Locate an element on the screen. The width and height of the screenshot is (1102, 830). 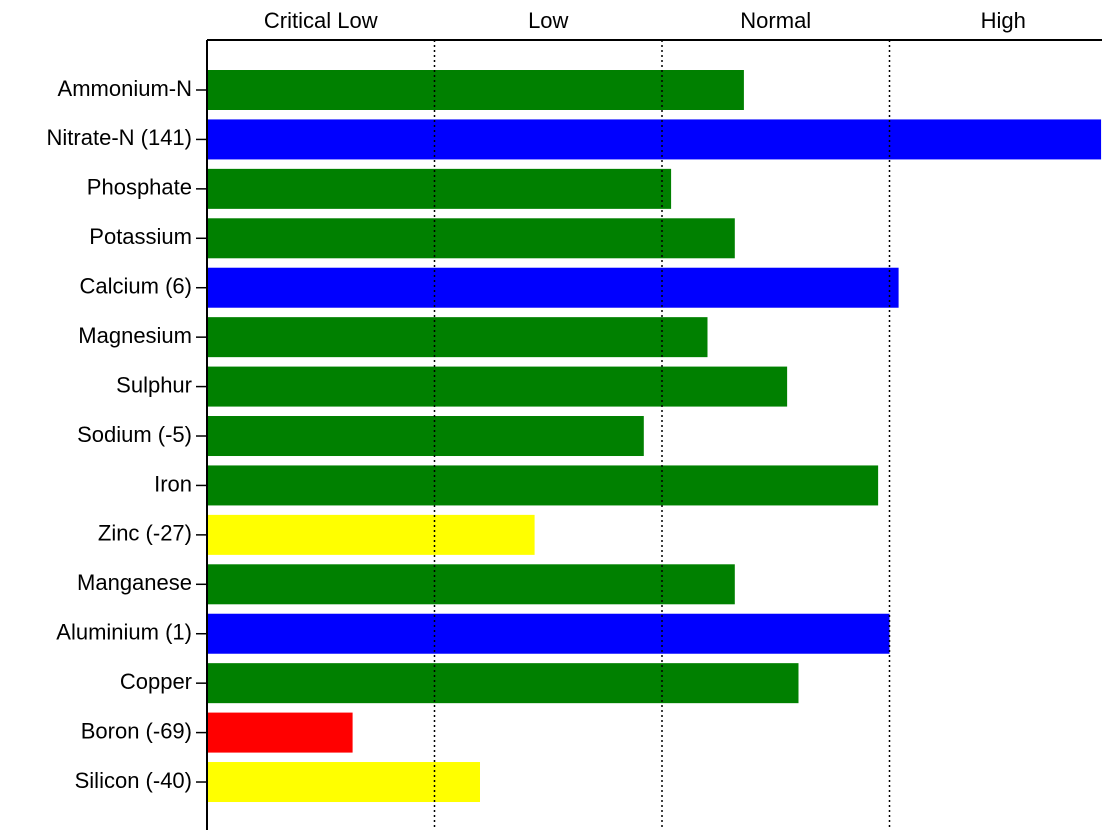
y-tick-label: Silicon (-40) is located at coordinates (133, 780).